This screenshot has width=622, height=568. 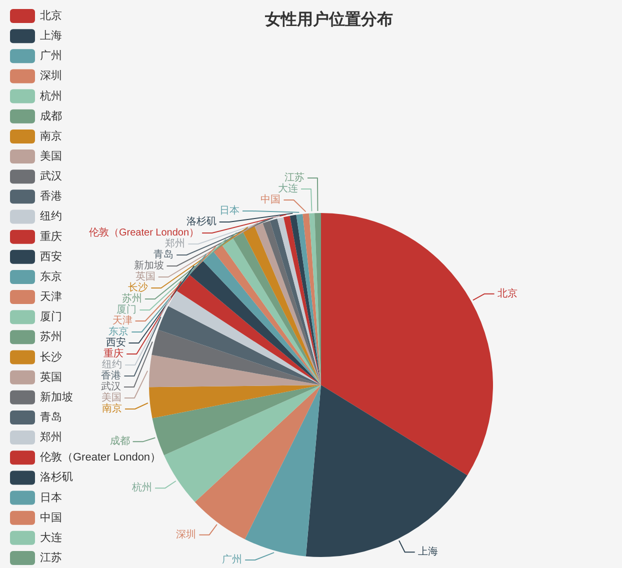 What do you see at coordinates (51, 156) in the screenshot?
I see `legend-label: 美国` at bounding box center [51, 156].